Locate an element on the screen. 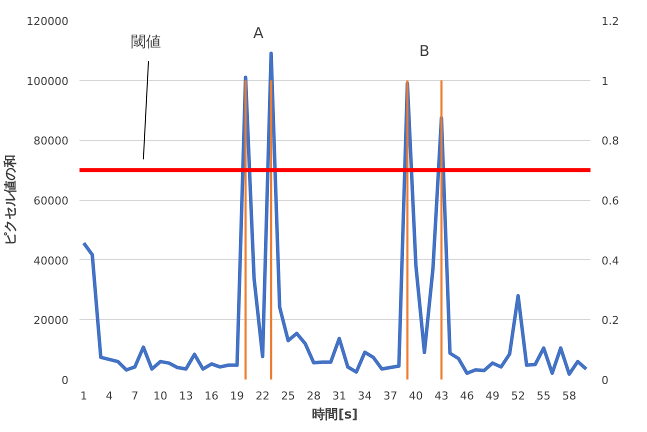 The height and width of the screenshot is (432, 647). y2-tick-label: 1 is located at coordinates (605, 81).